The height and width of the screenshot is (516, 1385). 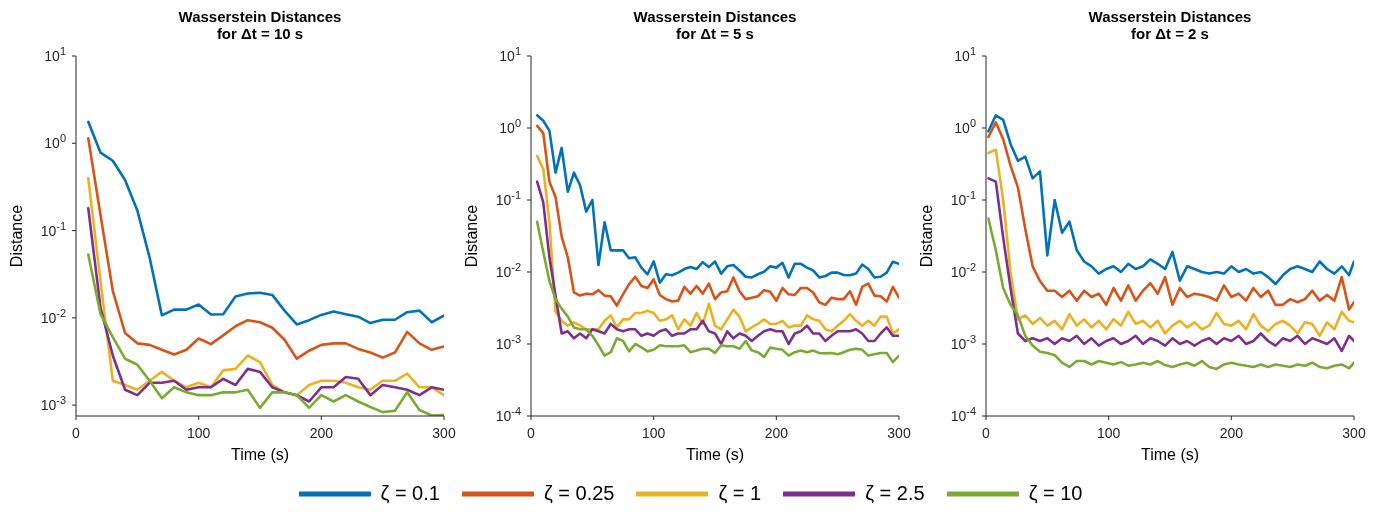 I want to click on chart-title: Wasserstein Distances for Δt = 2 s, so click(x=1170, y=25).